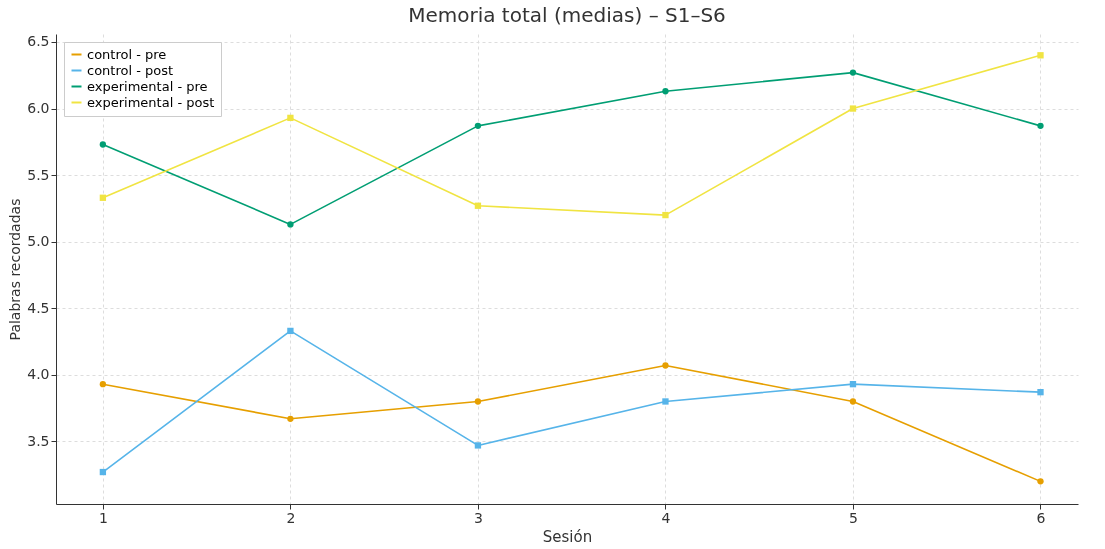 The image size is (1105, 549). I want to click on y-tick-label: 3.5, so click(38, 440).